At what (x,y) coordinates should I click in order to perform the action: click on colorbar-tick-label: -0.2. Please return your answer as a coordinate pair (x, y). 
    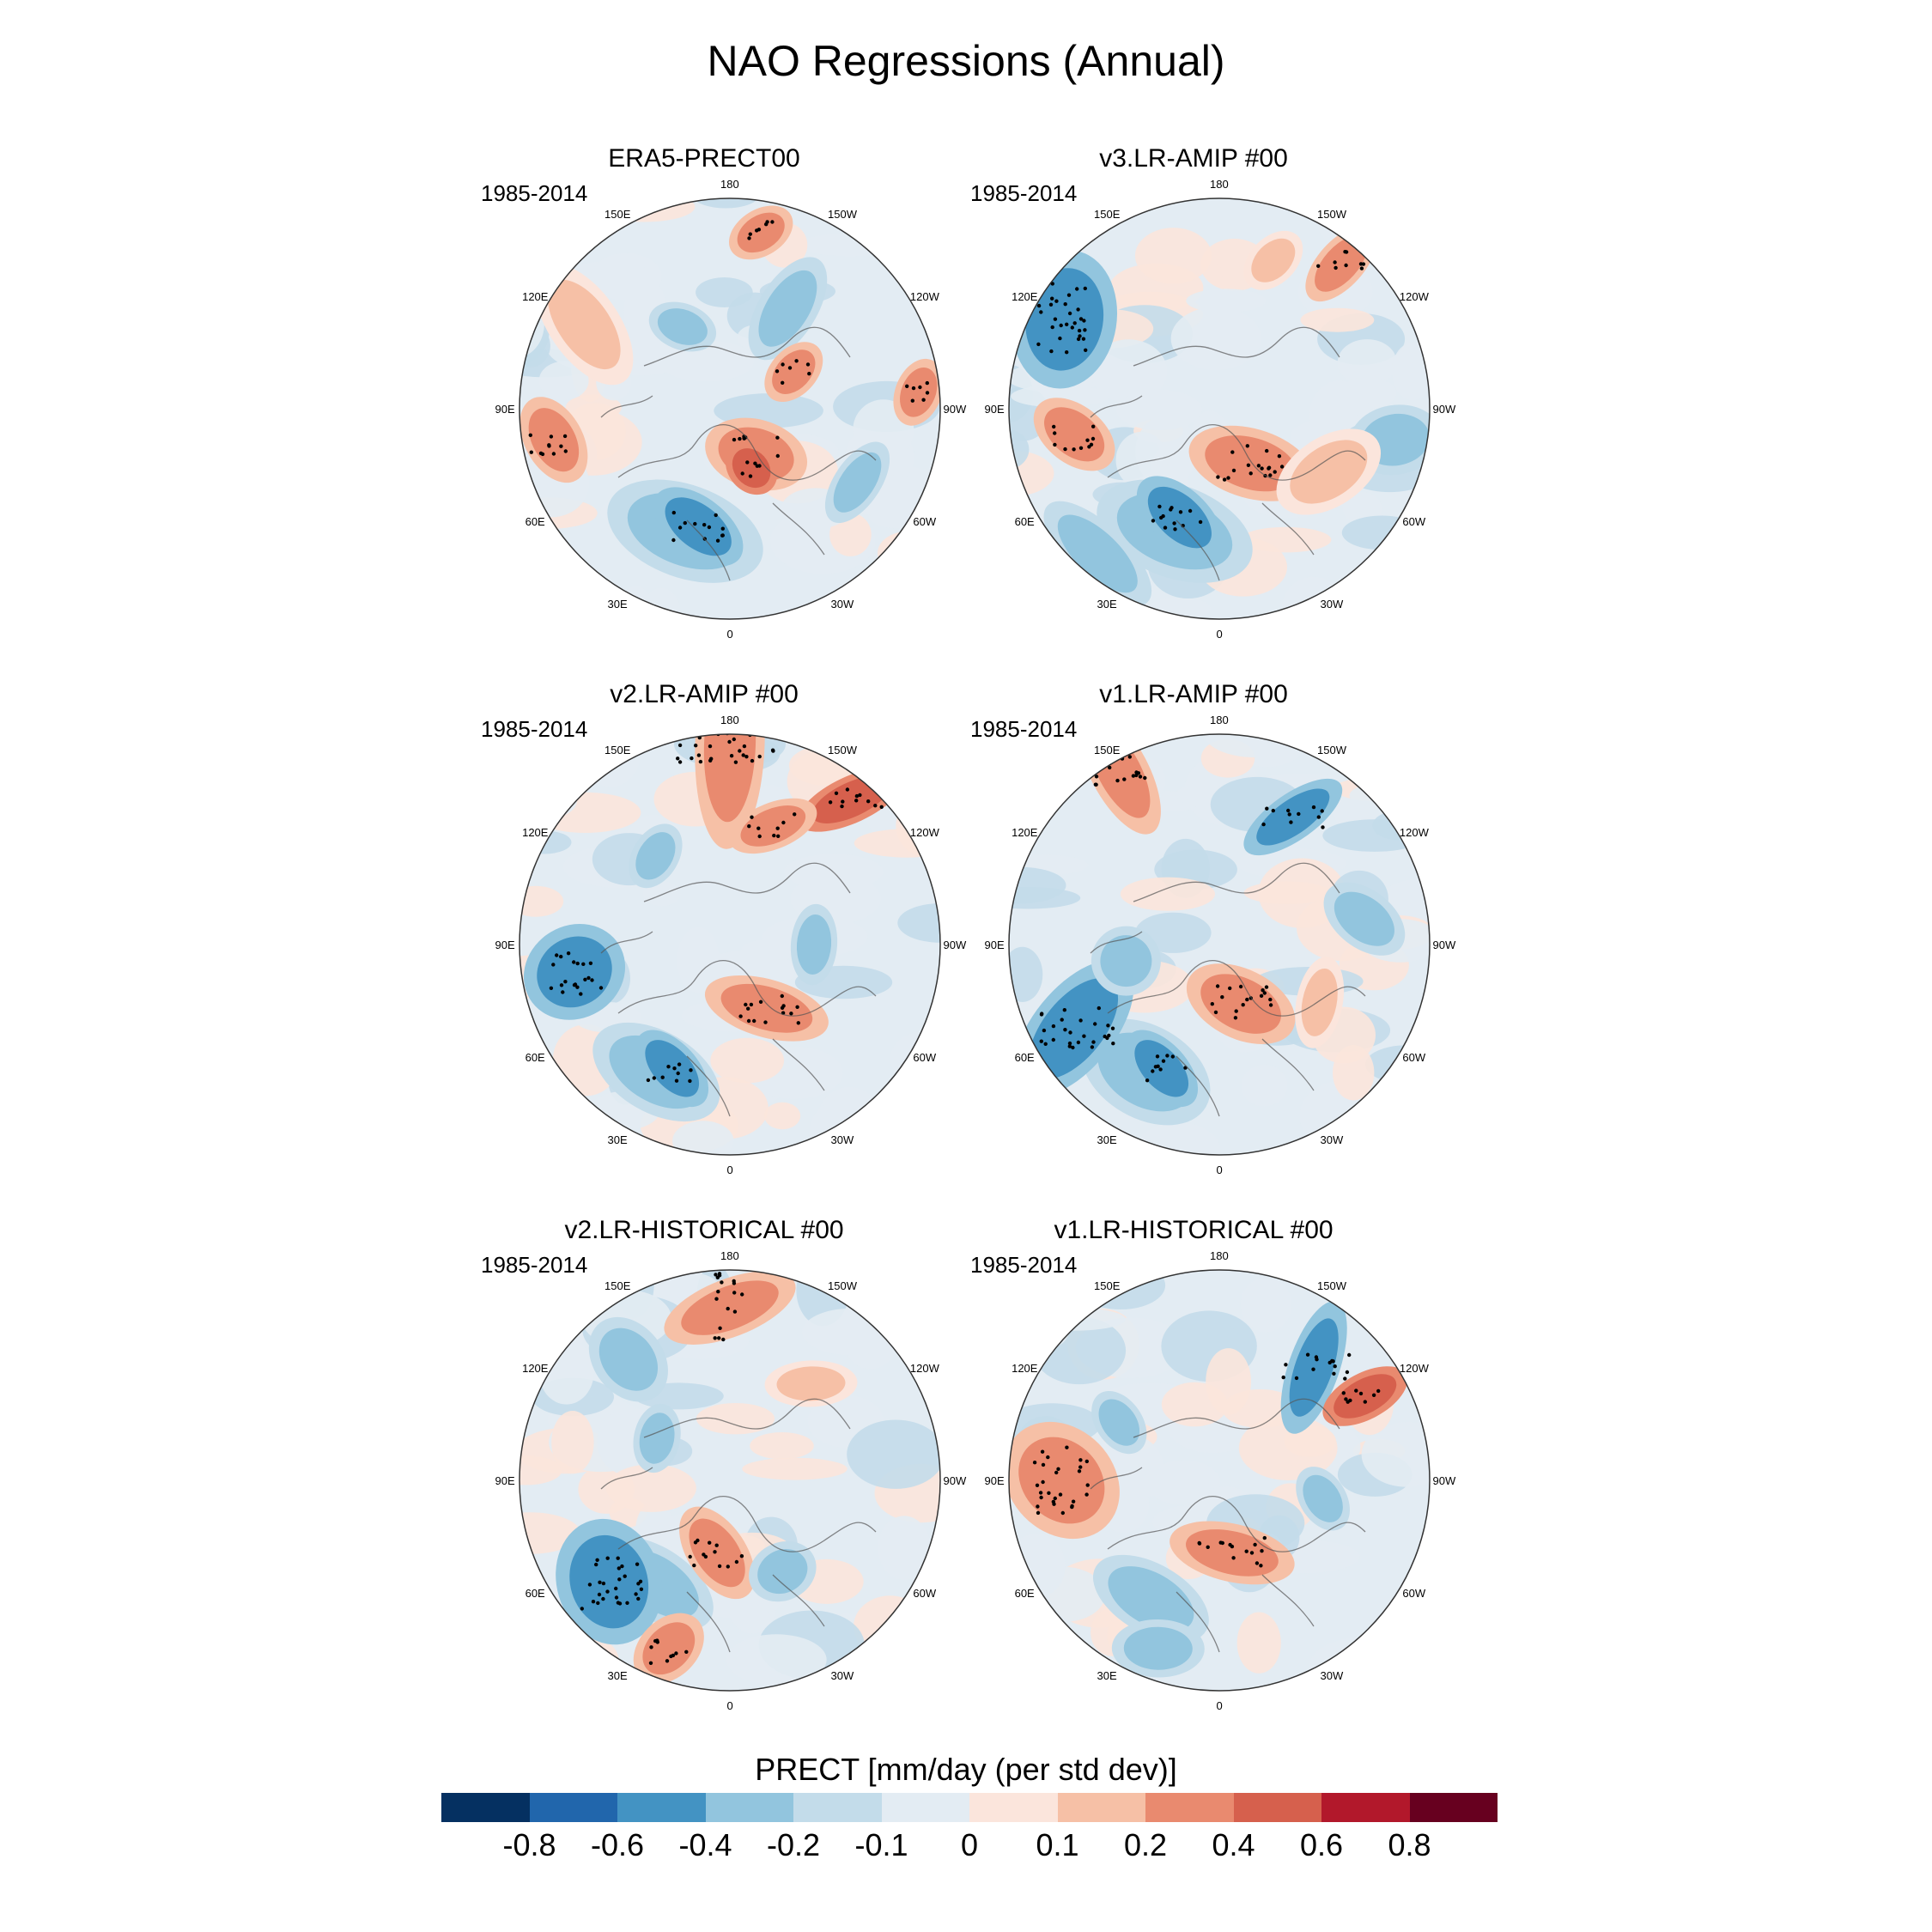
    Looking at the image, I should click on (793, 1844).